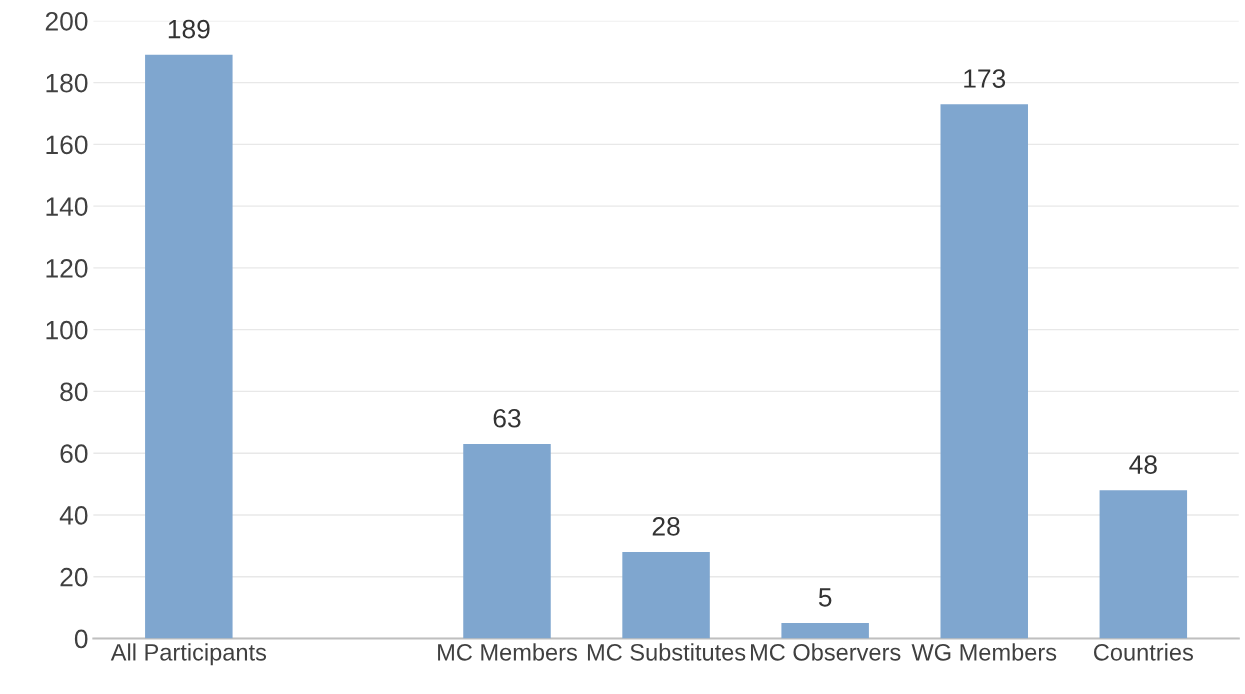 The image size is (1245, 694). I want to click on x-tick-label: All Participants, so click(188, 654).